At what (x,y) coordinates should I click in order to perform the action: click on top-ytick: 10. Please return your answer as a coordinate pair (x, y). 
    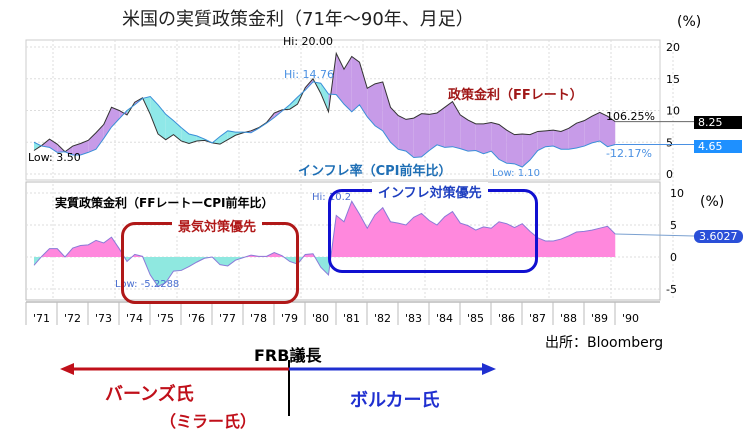
    Looking at the image, I should click on (673, 111).